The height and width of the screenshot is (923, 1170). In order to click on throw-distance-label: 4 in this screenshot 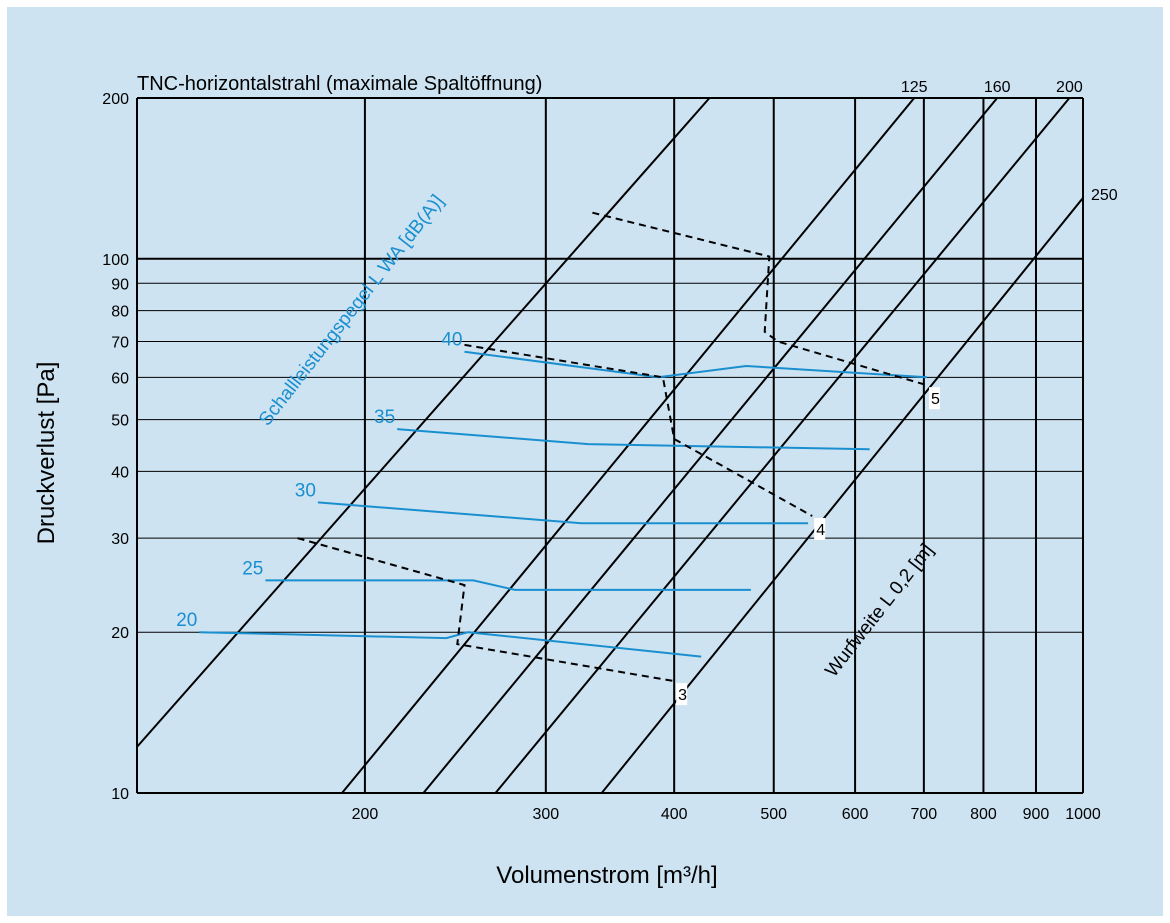, I will do `click(820, 530)`.